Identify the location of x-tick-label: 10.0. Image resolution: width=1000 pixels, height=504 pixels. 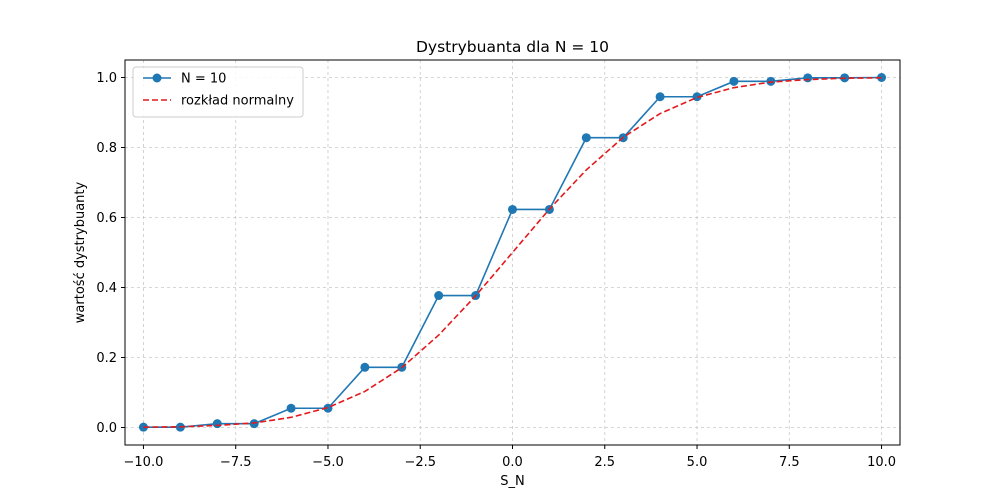
(881, 462).